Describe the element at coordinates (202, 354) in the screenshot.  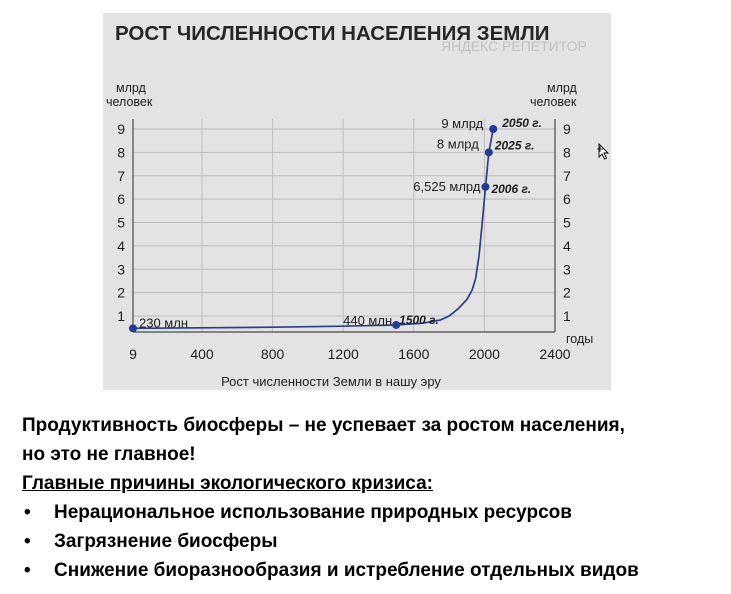
I see `x-tick-label: 400` at that location.